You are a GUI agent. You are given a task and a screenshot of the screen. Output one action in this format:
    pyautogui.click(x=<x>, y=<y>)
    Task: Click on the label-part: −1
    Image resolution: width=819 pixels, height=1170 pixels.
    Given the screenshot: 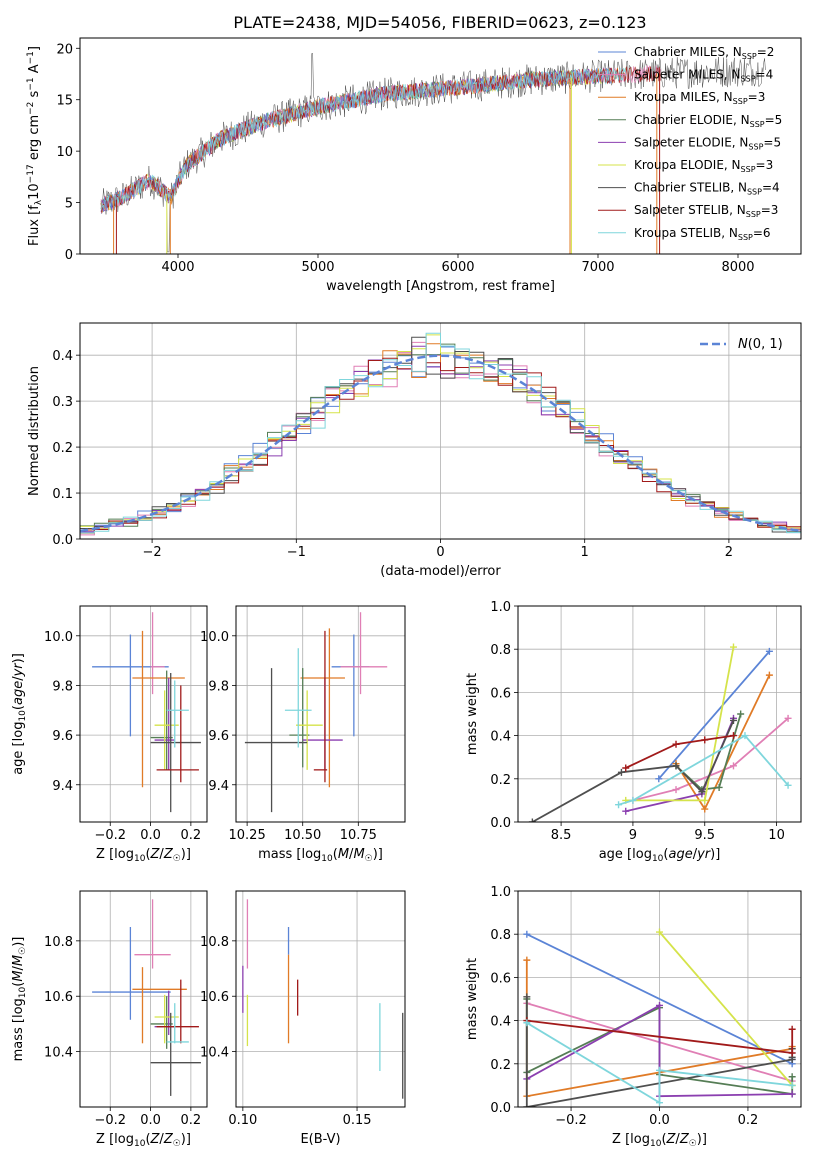 What is the action you would take?
    pyautogui.click(x=31, y=57)
    